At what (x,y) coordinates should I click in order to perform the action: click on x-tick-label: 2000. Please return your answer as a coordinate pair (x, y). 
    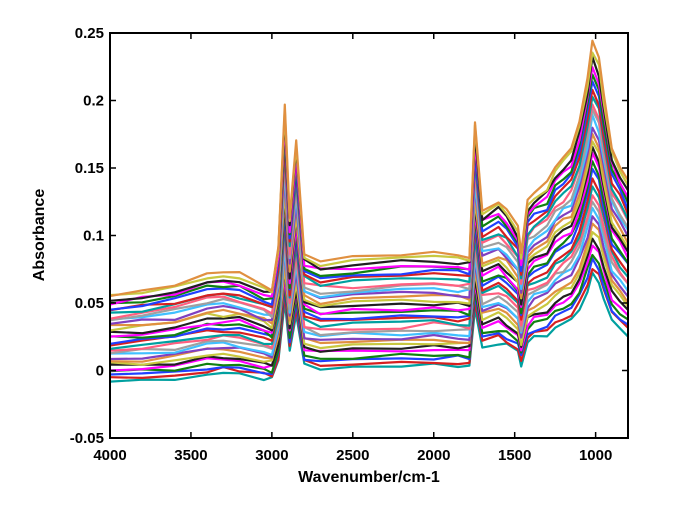
    Looking at the image, I should click on (433, 455).